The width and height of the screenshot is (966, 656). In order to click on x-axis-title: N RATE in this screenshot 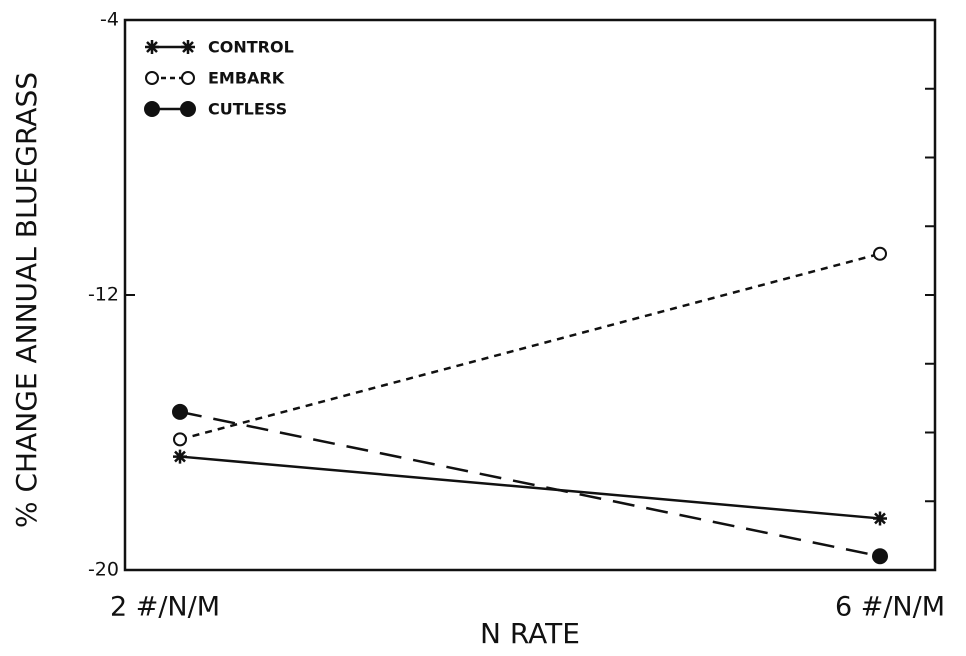, I will do `click(530, 633)`.